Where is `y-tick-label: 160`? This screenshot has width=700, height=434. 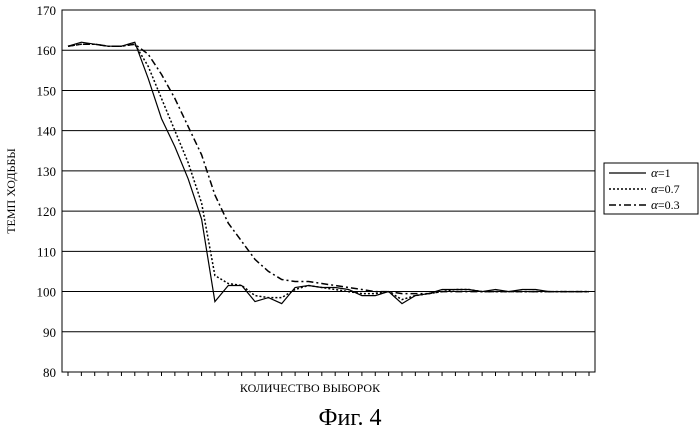
y-tick-label: 160 is located at coordinates (47, 50).